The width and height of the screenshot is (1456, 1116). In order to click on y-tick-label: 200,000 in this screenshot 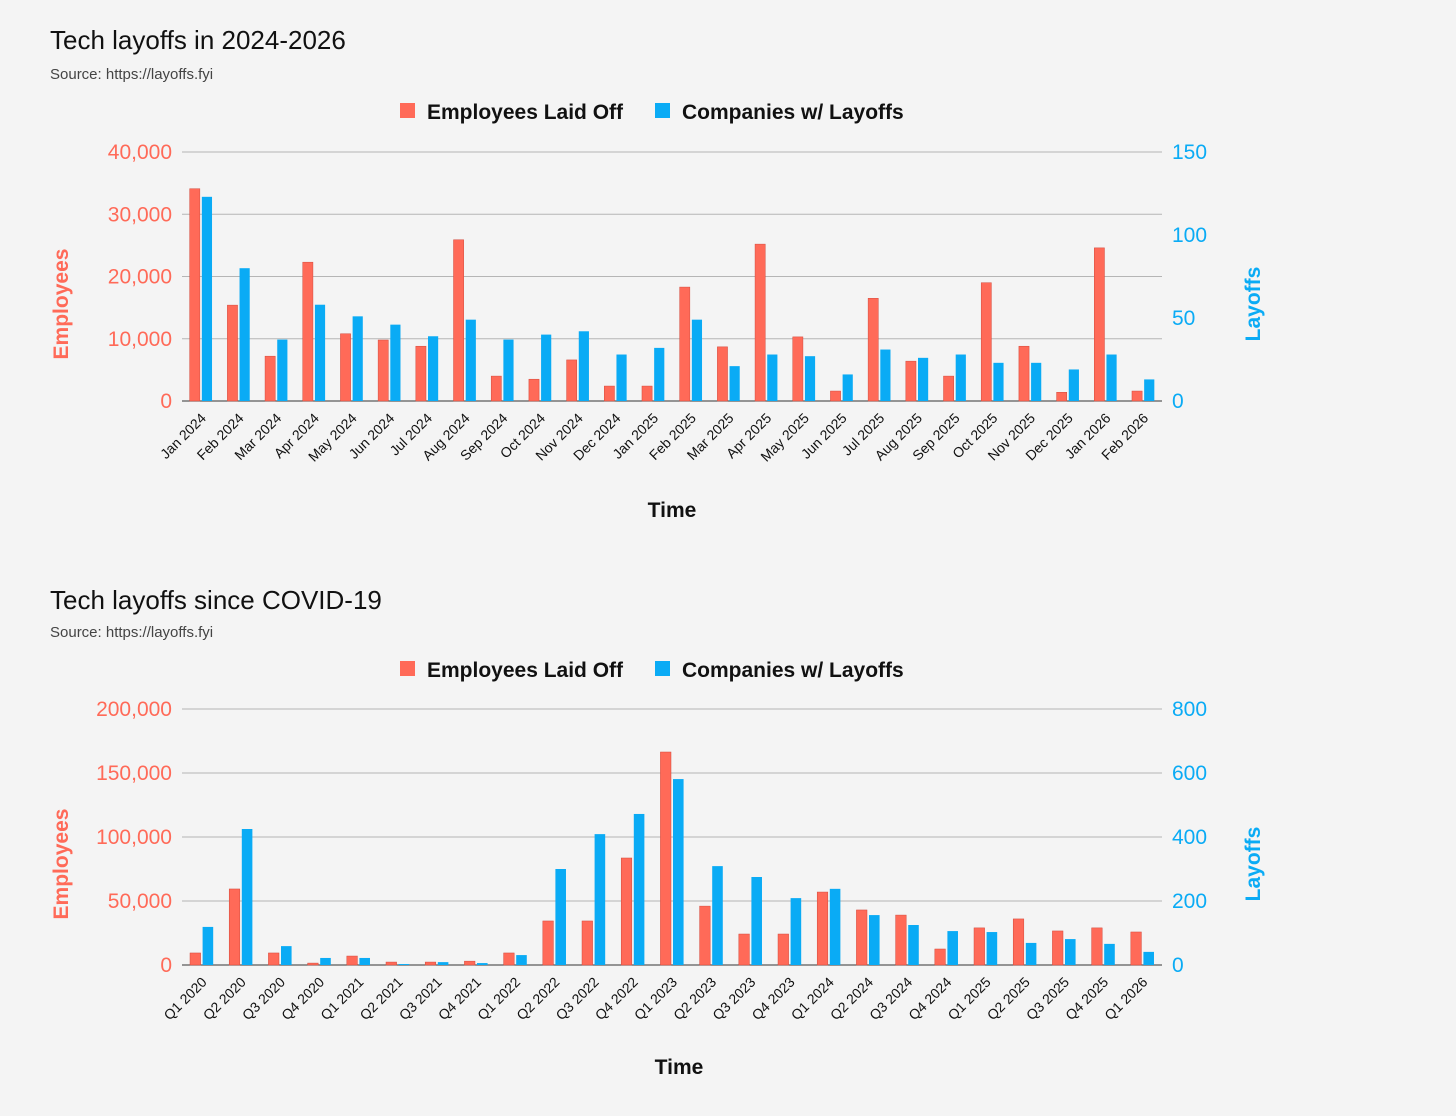, I will do `click(134, 709)`.